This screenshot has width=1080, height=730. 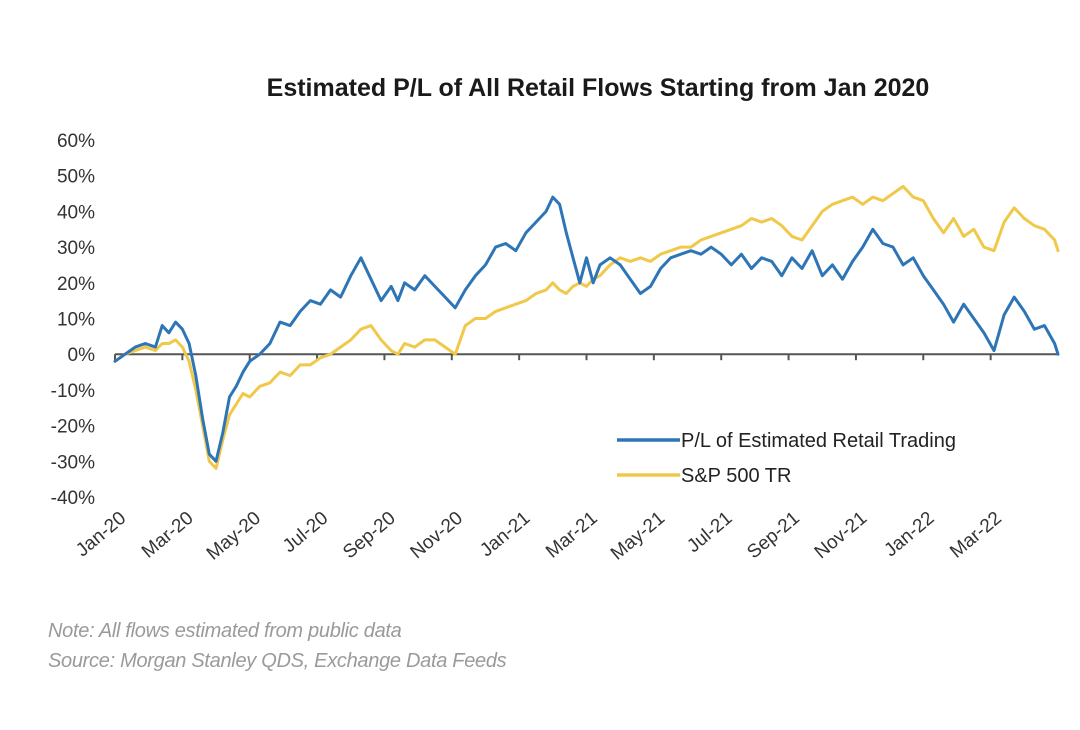 What do you see at coordinates (76, 177) in the screenshot?
I see `y-tick-label: 50%` at bounding box center [76, 177].